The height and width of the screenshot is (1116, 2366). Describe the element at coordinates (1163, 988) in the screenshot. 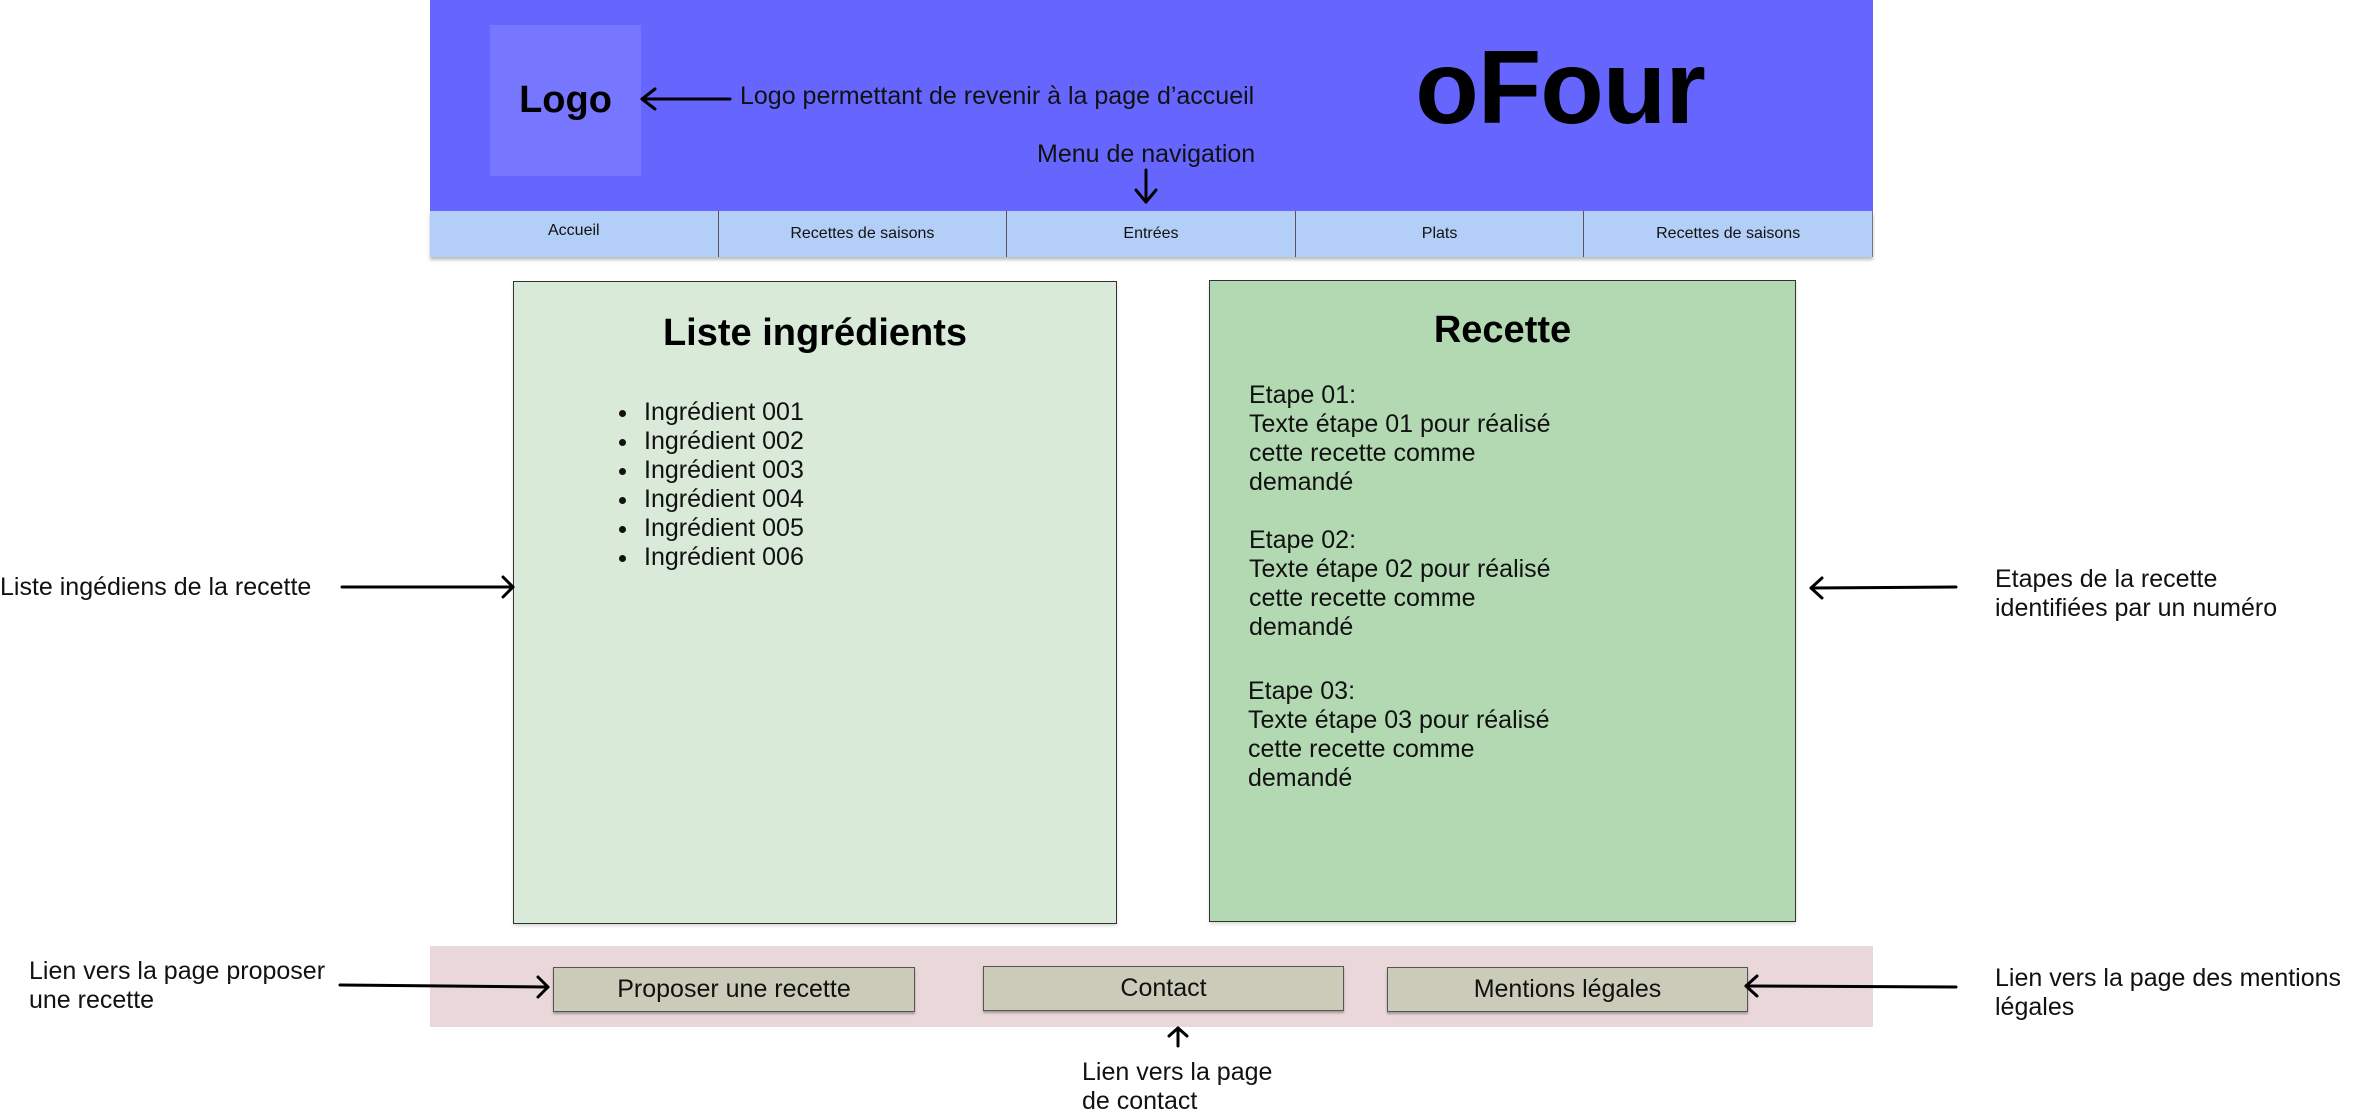

I see `contact-button: Contact` at that location.